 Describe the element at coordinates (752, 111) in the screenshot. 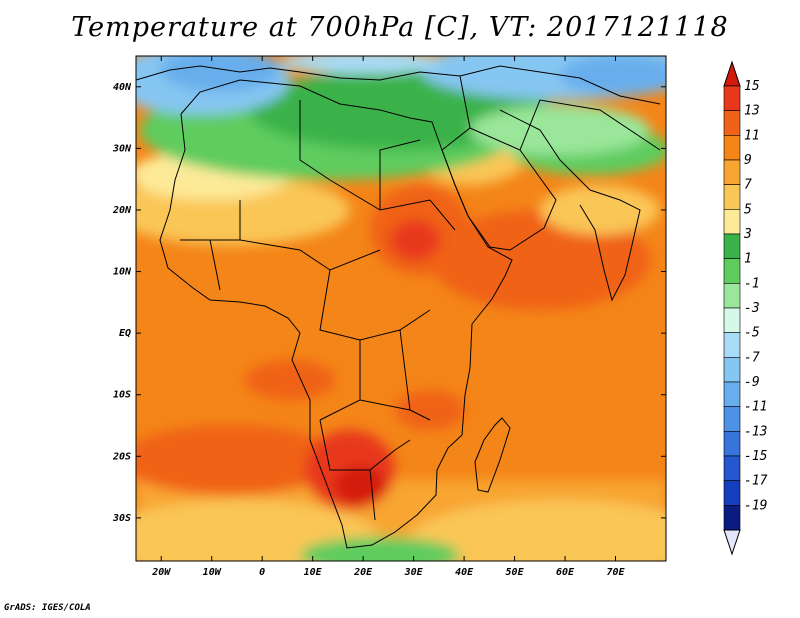

I see `colorbar-label: 13` at that location.